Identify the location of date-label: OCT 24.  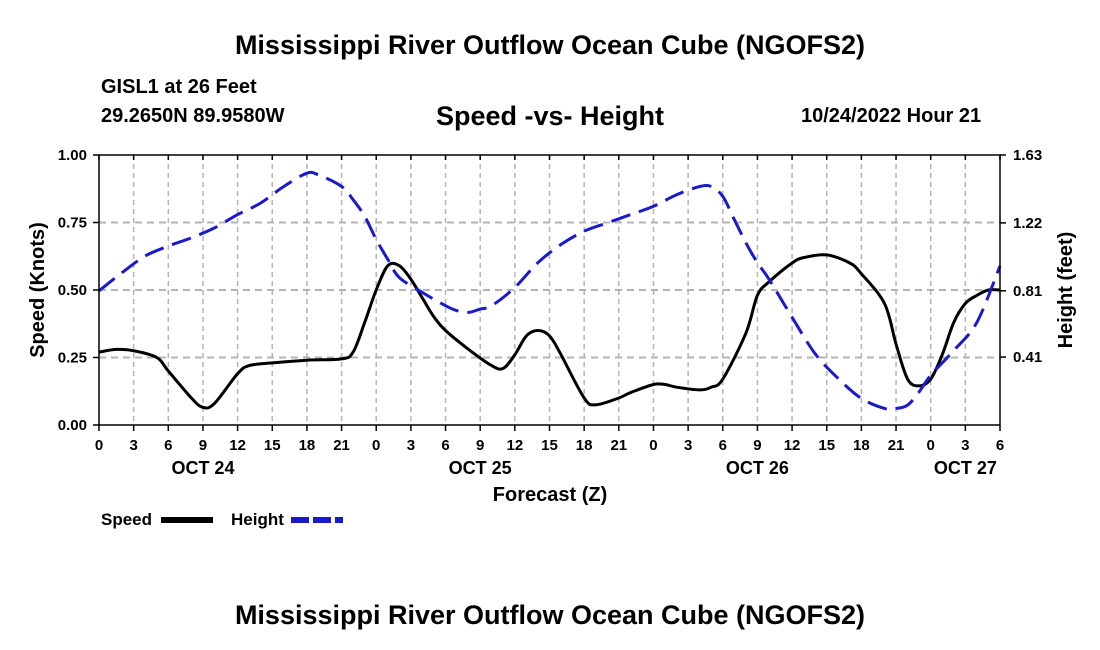
(202, 468).